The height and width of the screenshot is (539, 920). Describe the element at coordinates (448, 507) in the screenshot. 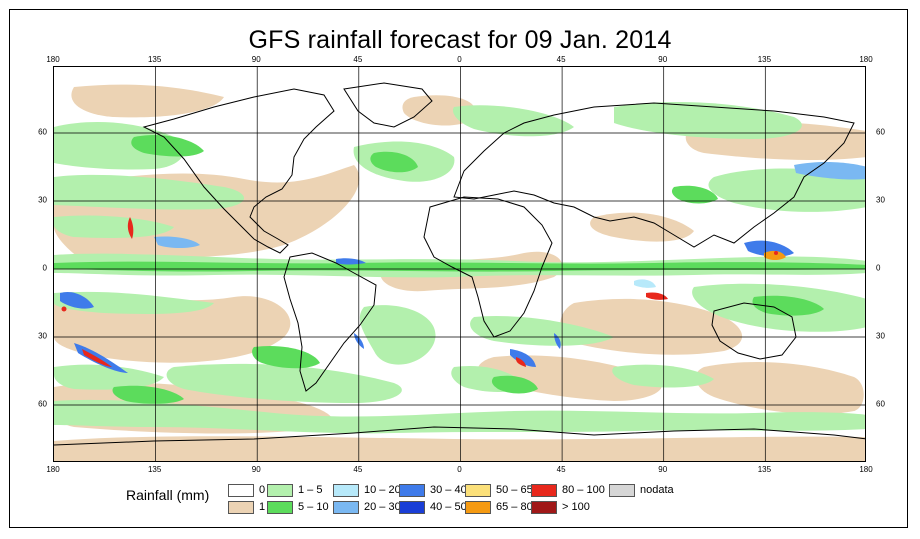

I see `legend-label: 40 – 50` at that location.